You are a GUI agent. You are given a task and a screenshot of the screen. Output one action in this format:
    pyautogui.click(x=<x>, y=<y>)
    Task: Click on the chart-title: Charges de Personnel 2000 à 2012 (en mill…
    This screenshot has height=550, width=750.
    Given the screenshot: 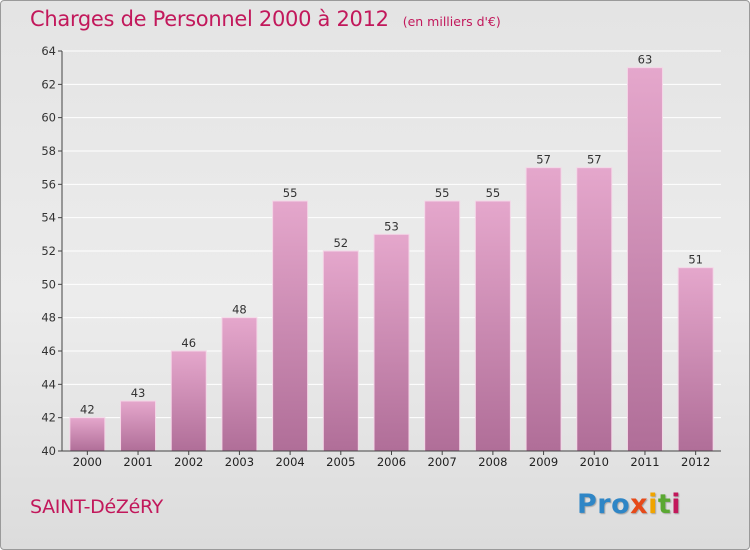 What is the action you would take?
    pyautogui.click(x=265, y=19)
    